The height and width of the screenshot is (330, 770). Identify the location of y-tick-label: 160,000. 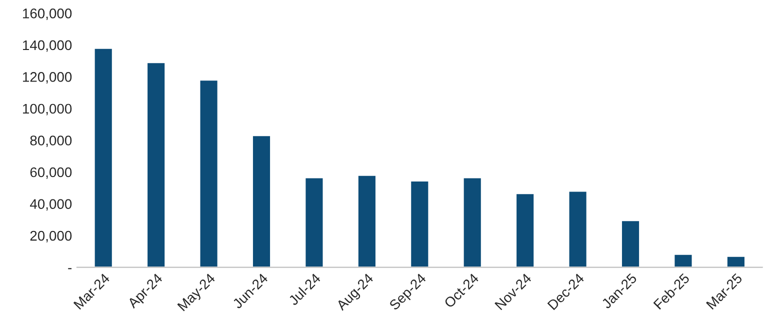
(47, 14).